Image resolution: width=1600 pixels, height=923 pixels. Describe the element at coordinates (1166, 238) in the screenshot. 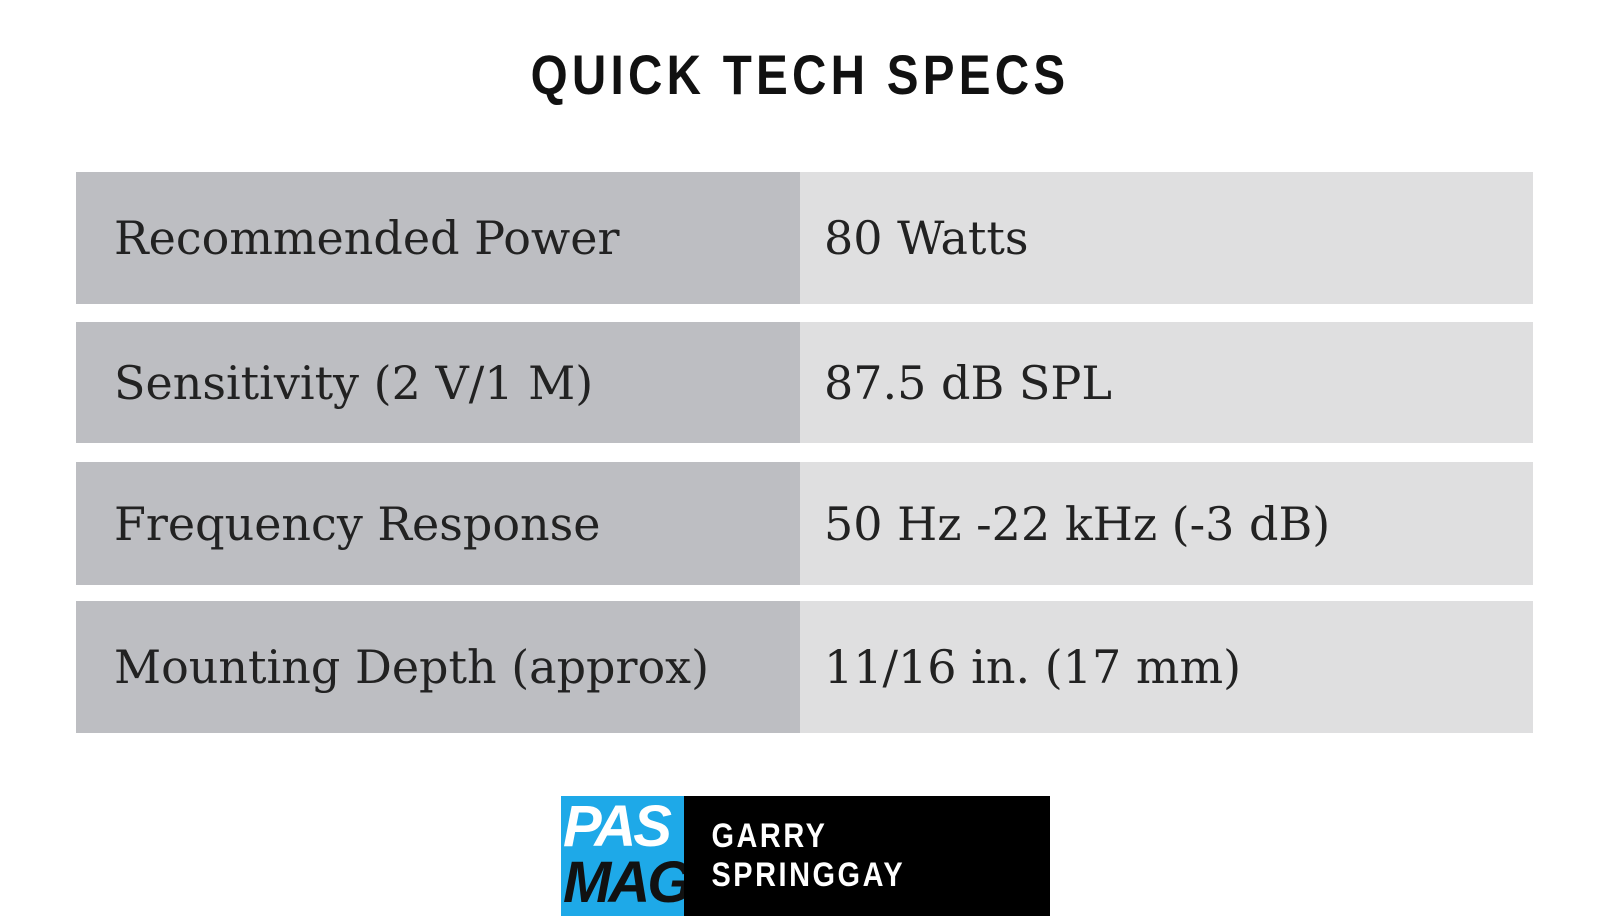

I see `spec-value: 80 Watts` at that location.